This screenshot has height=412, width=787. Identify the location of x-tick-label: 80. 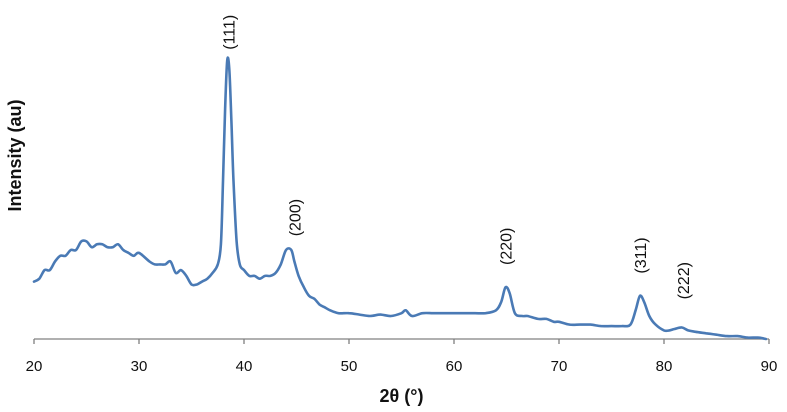
(664, 366).